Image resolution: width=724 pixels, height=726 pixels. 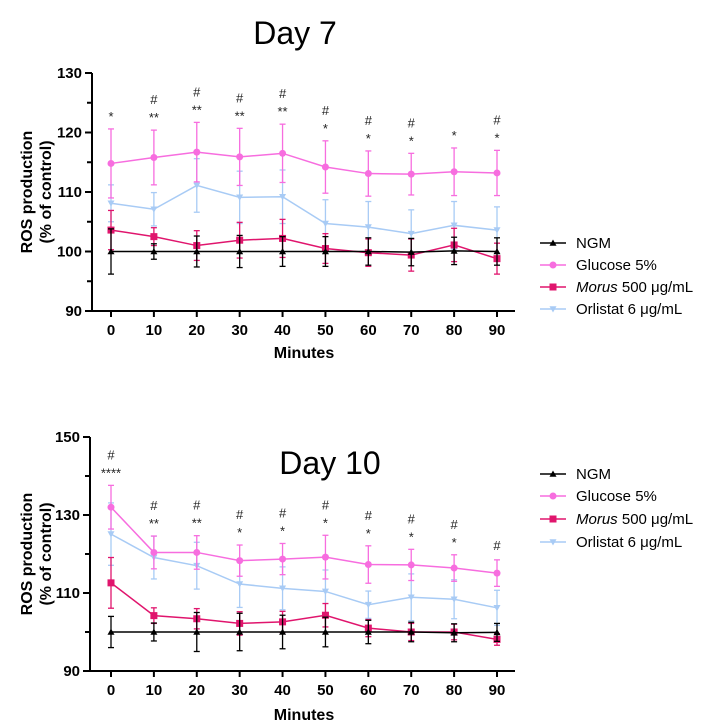 What do you see at coordinates (239, 690) in the screenshot?
I see `x-tick-label: 30` at bounding box center [239, 690].